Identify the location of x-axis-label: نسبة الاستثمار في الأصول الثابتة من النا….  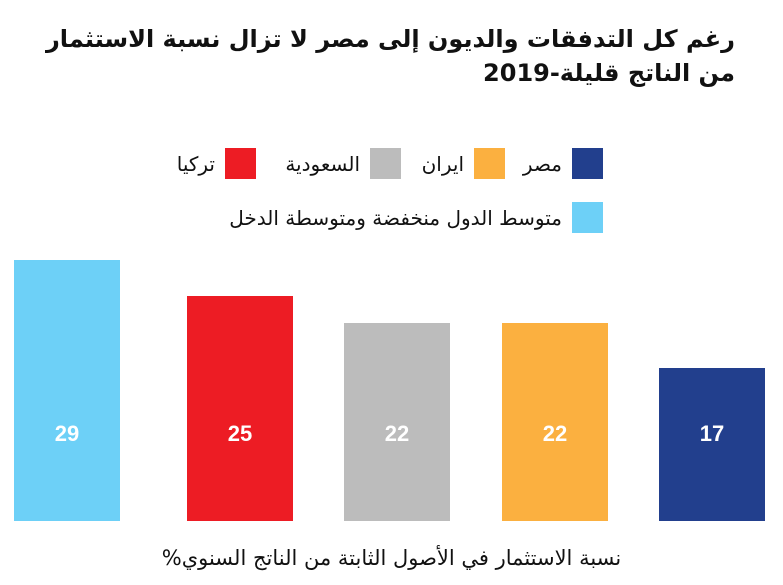
(391, 558).